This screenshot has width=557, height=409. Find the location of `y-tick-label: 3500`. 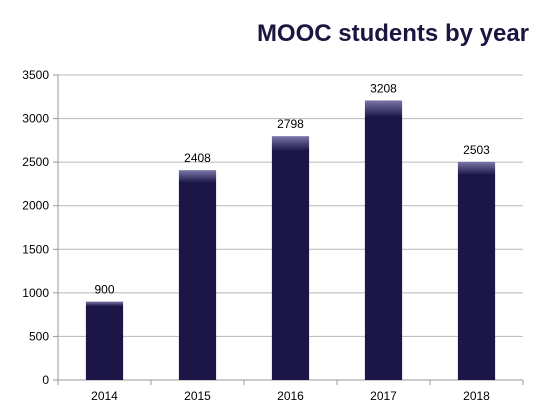

y-tick-label: 3500 is located at coordinates (35, 75).